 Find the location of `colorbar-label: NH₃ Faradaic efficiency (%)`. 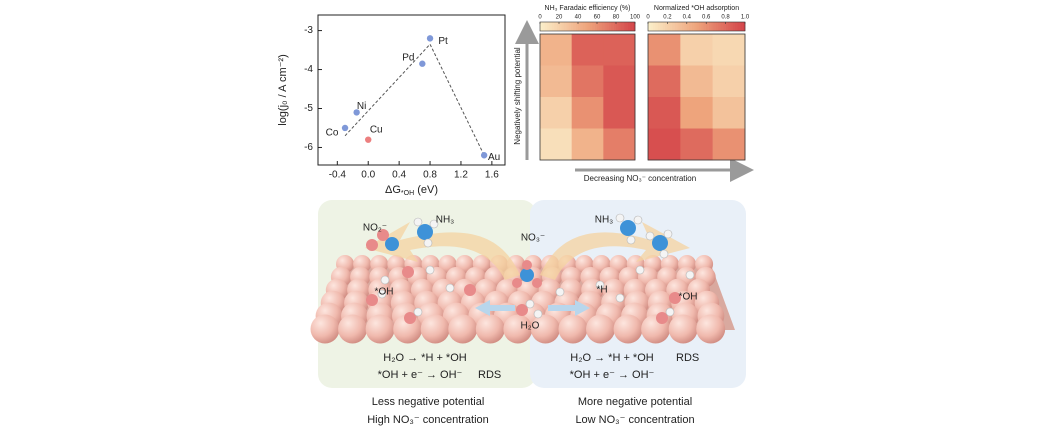

colorbar-label: NH₃ Faradaic efficiency (%) is located at coordinates (588, 8).